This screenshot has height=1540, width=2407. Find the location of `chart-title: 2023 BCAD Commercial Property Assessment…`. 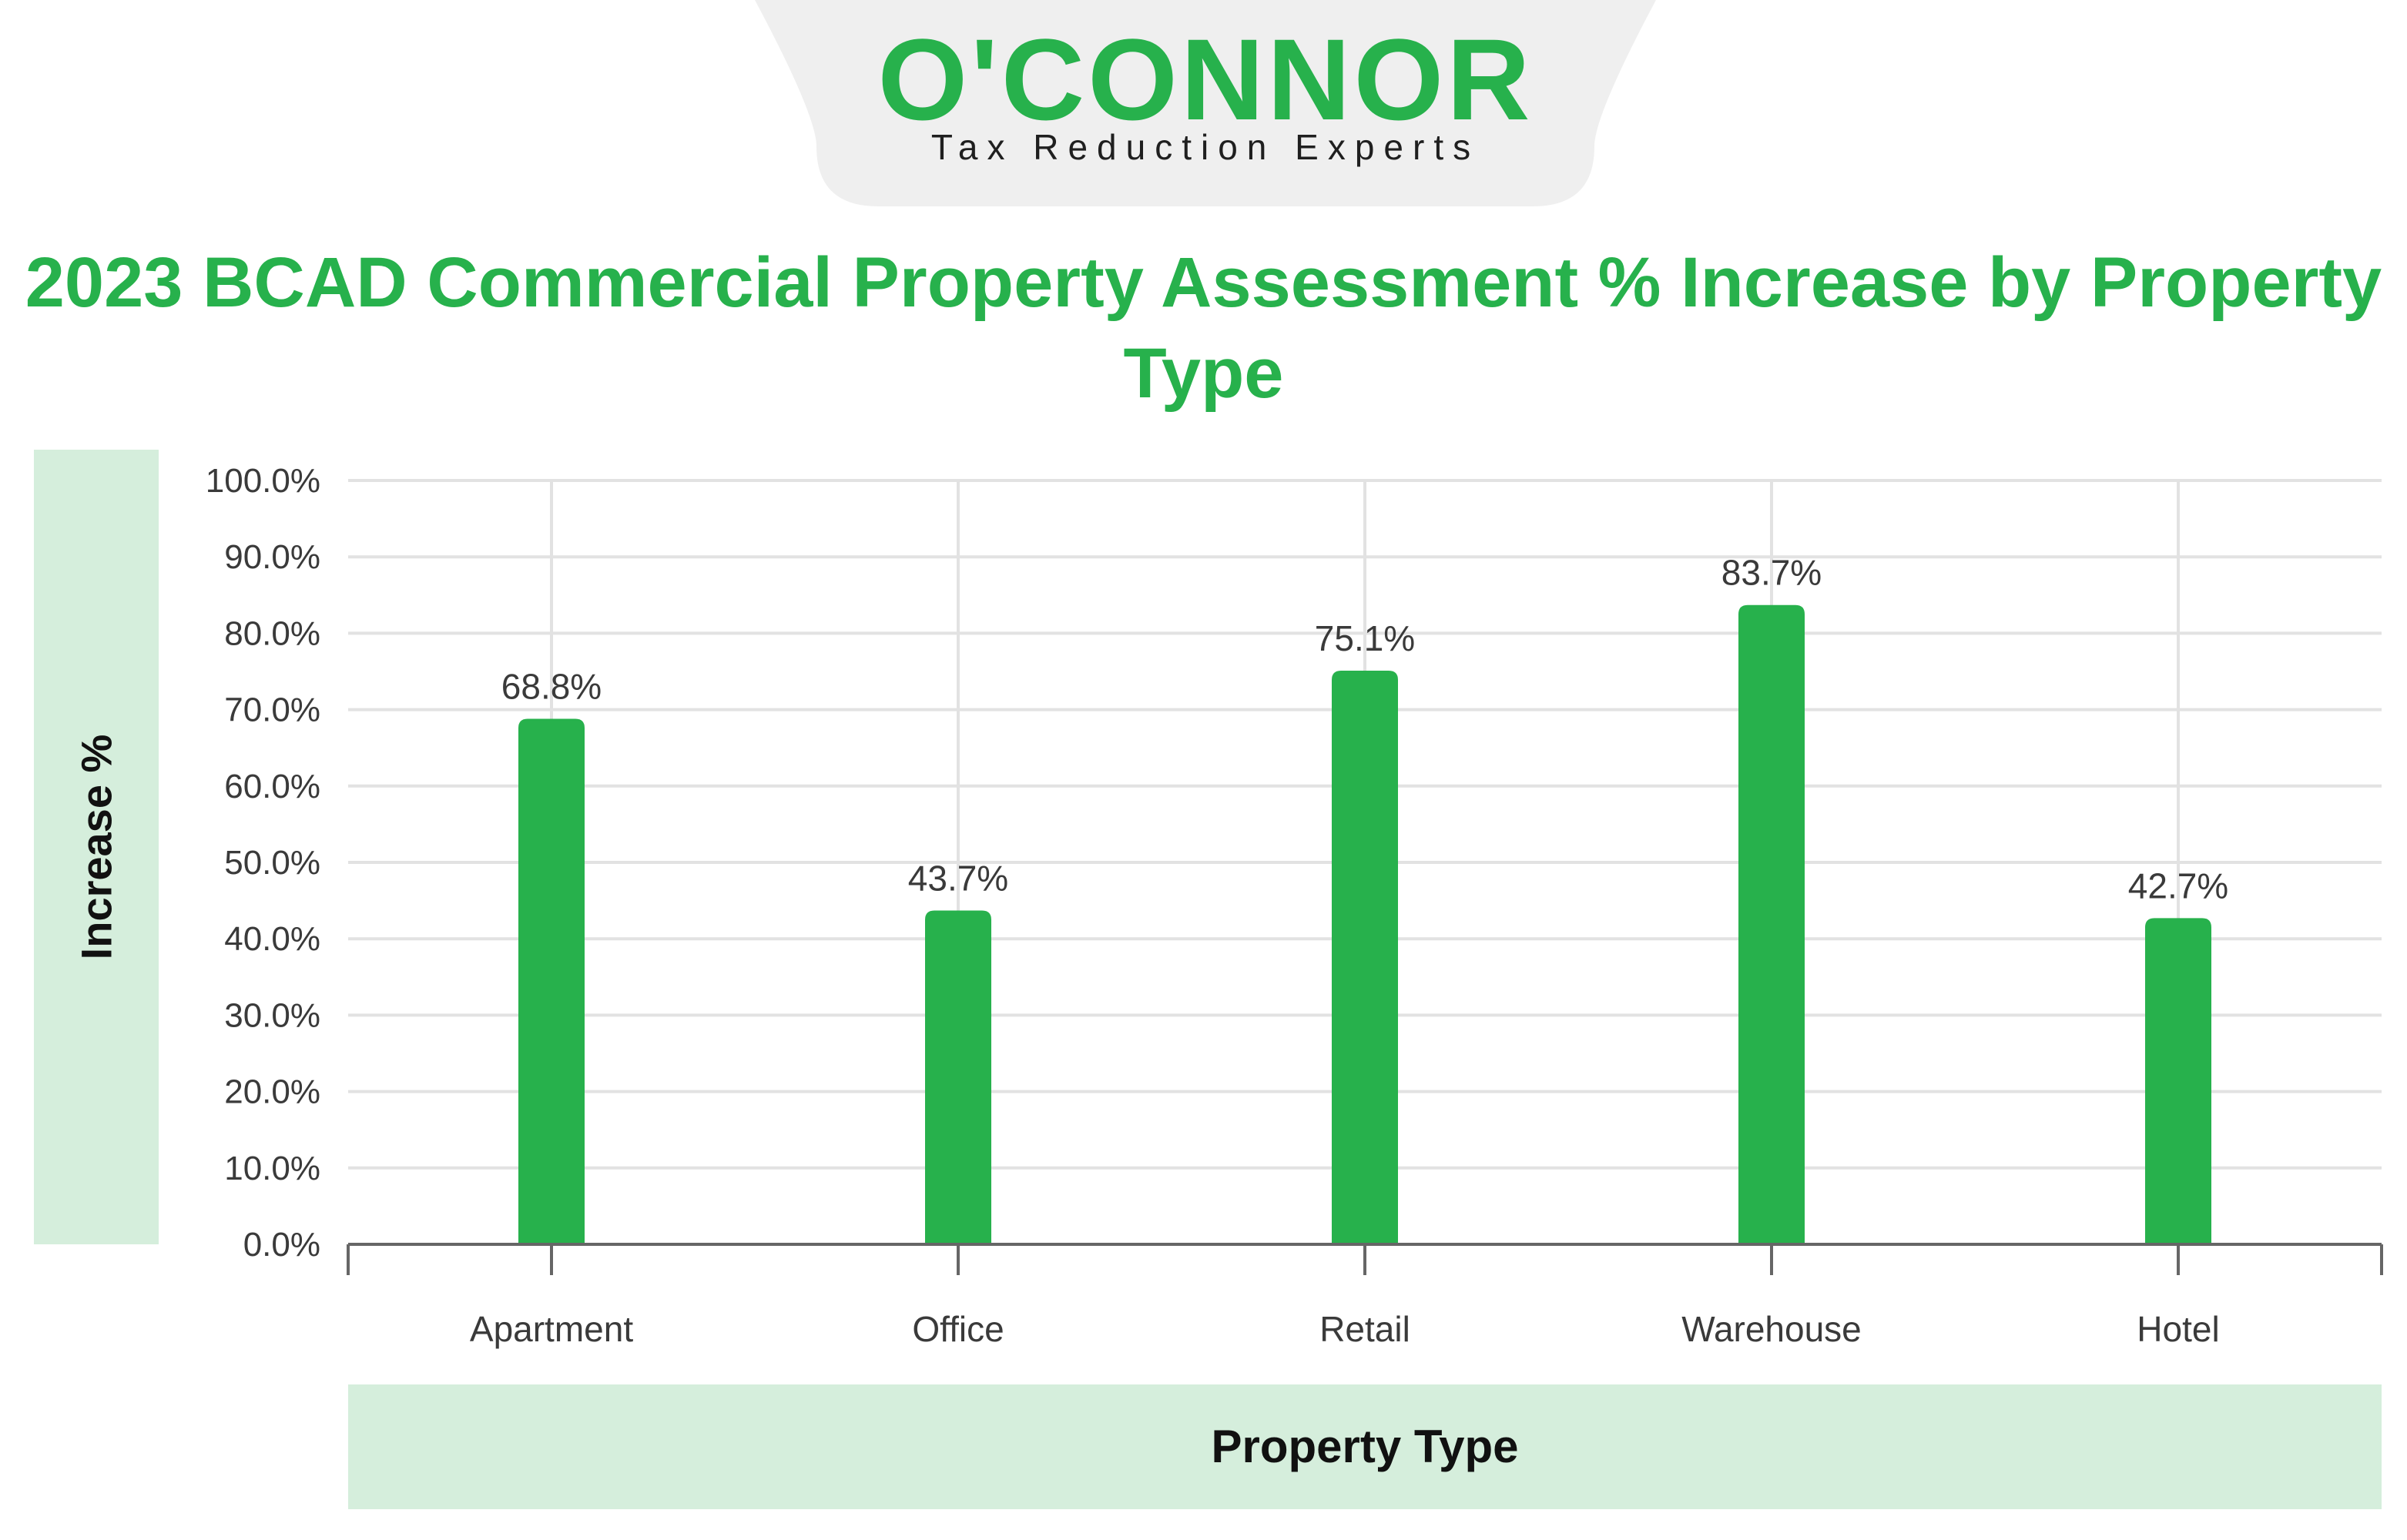

chart-title: 2023 BCAD Commercial Property Assessment… is located at coordinates (1203, 328).